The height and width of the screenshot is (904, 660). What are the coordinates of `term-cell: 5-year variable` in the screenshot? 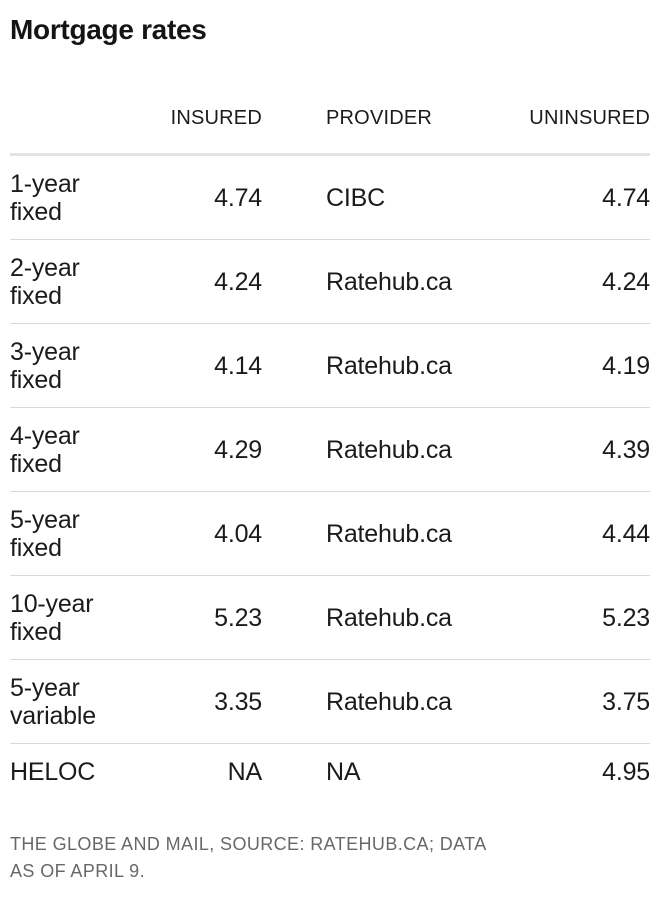 It's located at (85, 701).